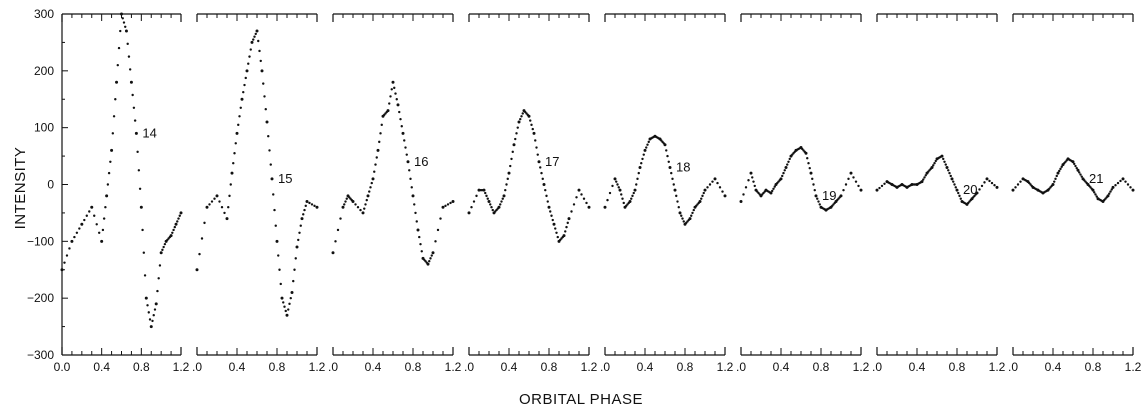 The height and width of the screenshot is (417, 1148). What do you see at coordinates (970, 189) in the screenshot?
I see `panel-number-label: 20` at bounding box center [970, 189].